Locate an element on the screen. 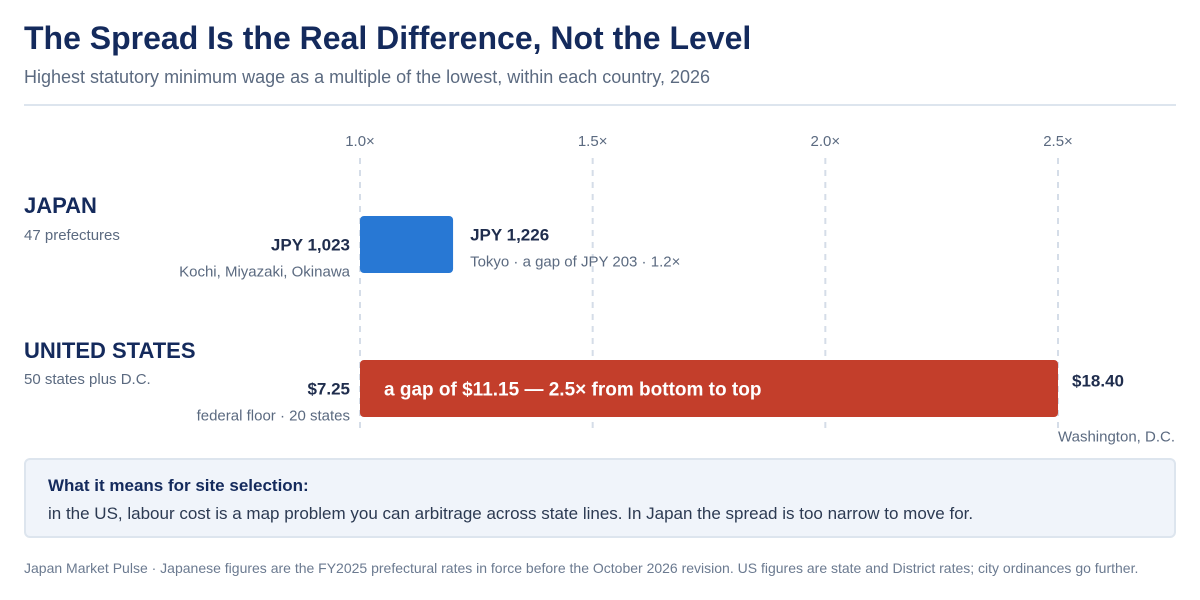 Image resolution: width=1200 pixels, height=600 pixels. high-value-label: JPY 1,226 is located at coordinates (509, 235).